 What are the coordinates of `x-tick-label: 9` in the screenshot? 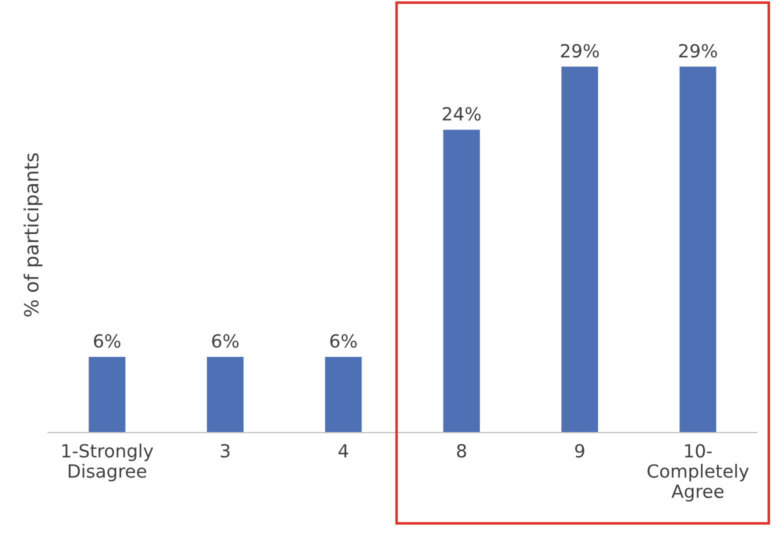 It's located at (579, 451).